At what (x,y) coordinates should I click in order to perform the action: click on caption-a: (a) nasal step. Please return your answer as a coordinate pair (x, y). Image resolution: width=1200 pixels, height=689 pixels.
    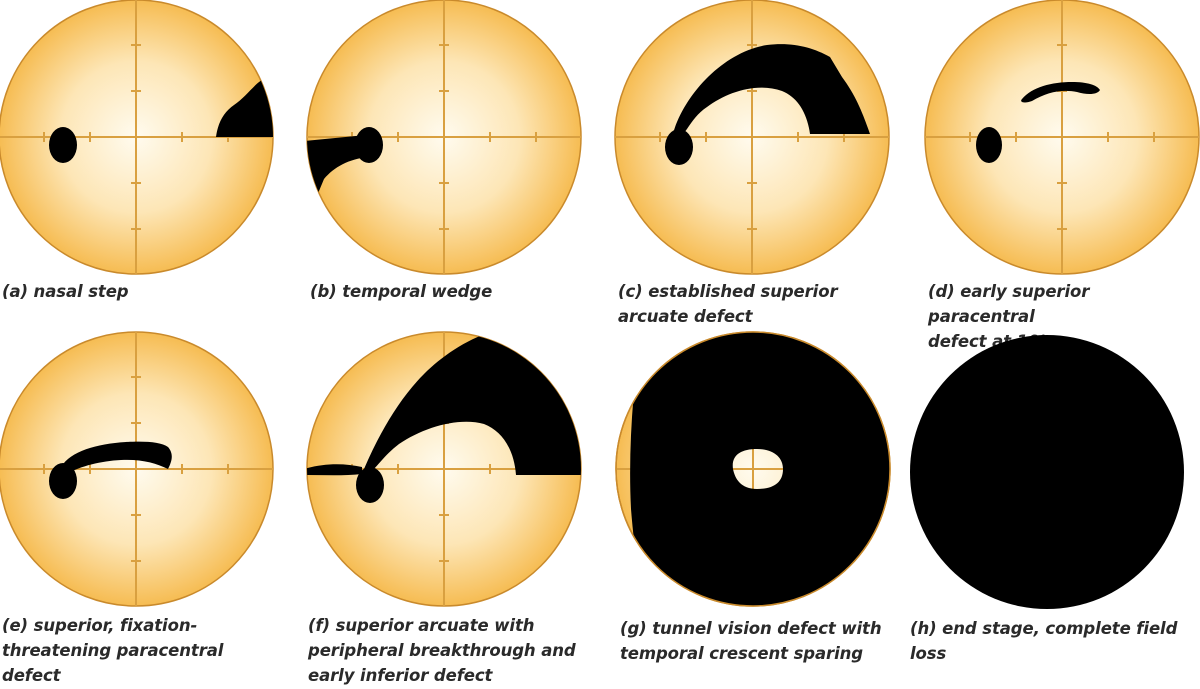
    Looking at the image, I should click on (65, 291).